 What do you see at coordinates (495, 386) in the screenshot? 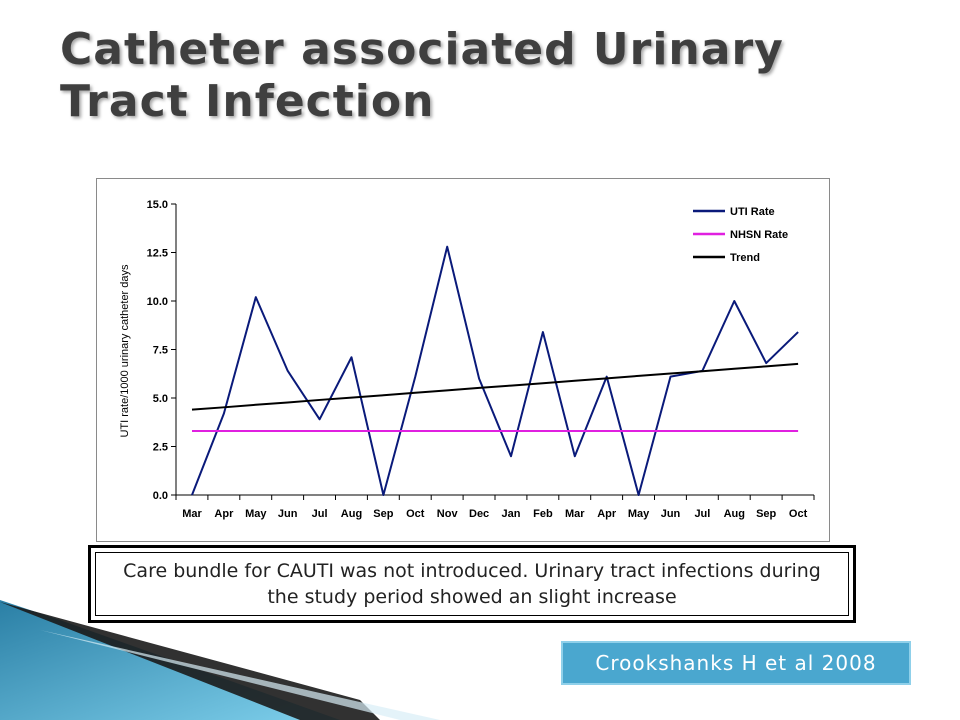
I see `series-line-trend` at bounding box center [495, 386].